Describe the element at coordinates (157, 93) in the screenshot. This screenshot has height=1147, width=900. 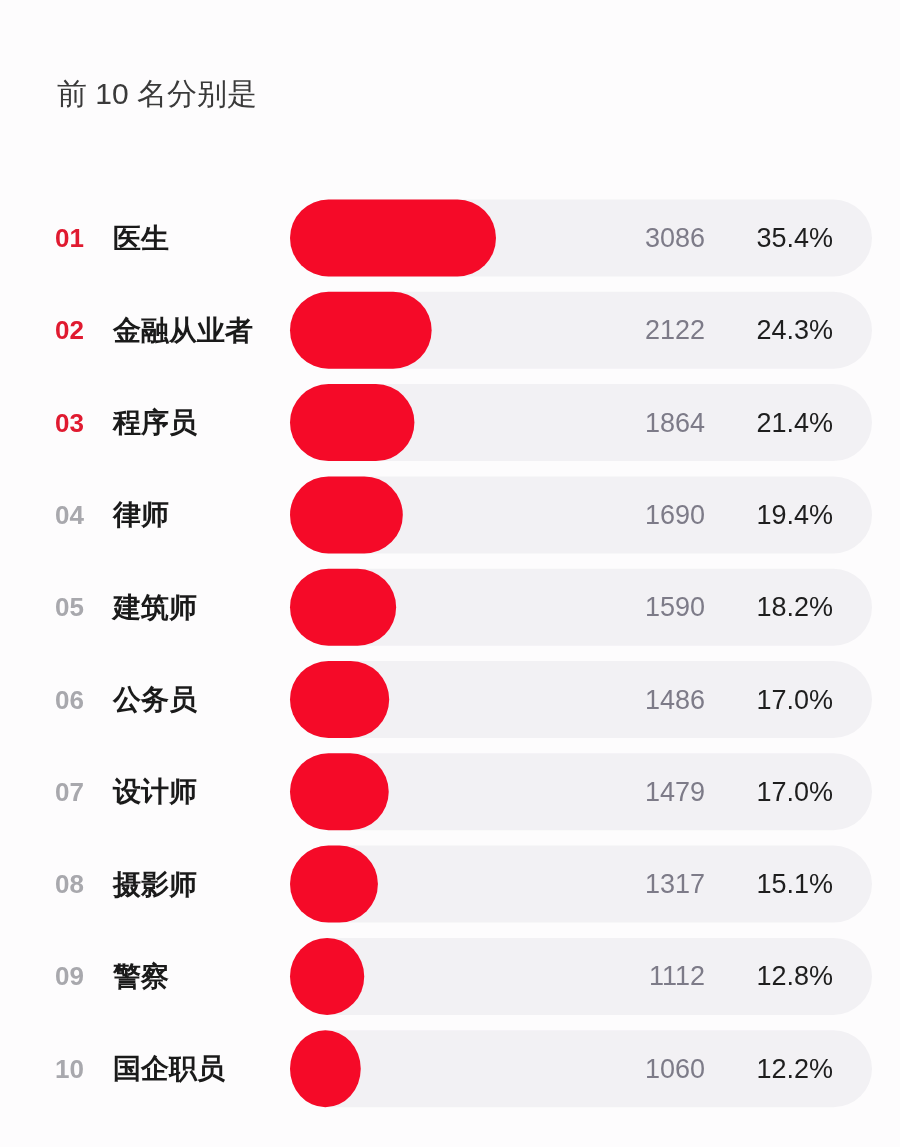
I see `title: 前 10 名分别是` at that location.